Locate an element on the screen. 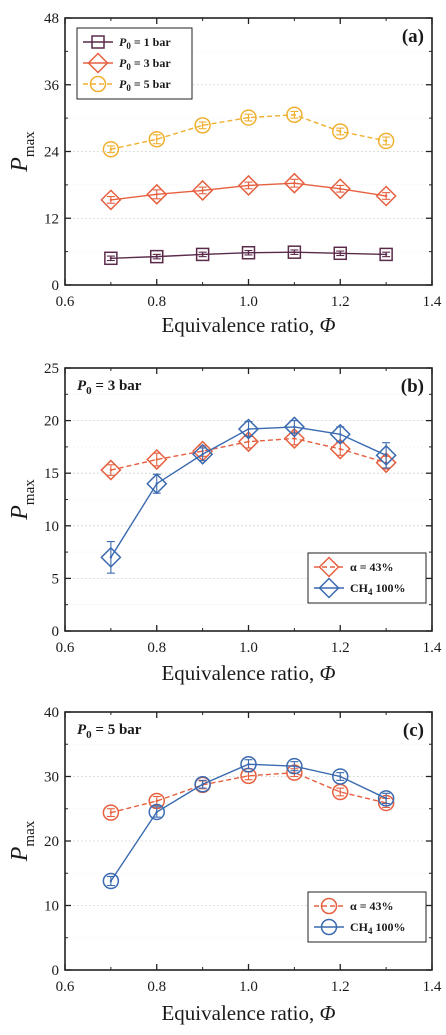 This screenshot has height=1035, width=446. y-tick-label: 10 is located at coordinates (51, 907).